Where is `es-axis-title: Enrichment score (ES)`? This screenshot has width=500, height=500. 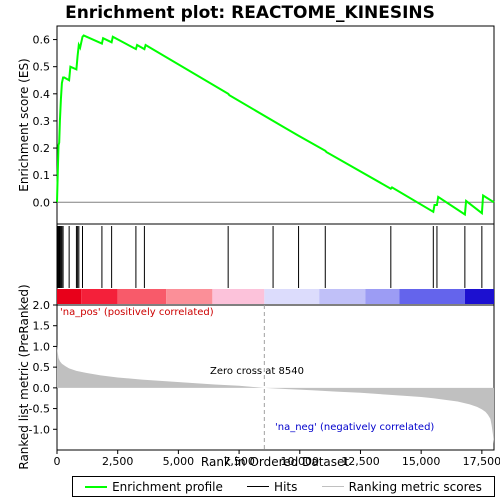
es-axis-title: Enrichment score (ES) is located at coordinates (24, 124).